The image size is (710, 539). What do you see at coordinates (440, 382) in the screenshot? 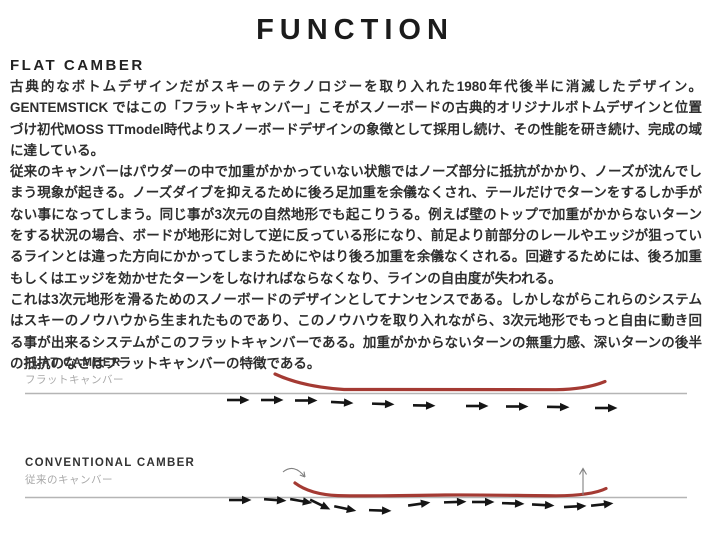
I see `flat-camber-board-profile` at bounding box center [440, 382].